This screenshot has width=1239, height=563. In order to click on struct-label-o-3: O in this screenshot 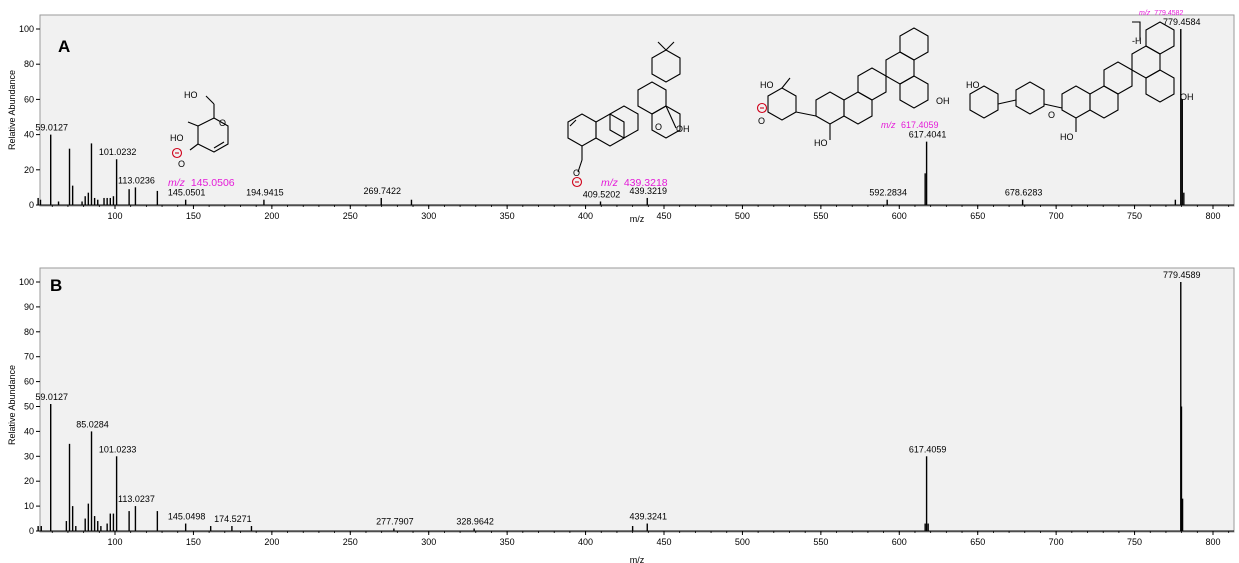, I will do `click(658, 127)`.